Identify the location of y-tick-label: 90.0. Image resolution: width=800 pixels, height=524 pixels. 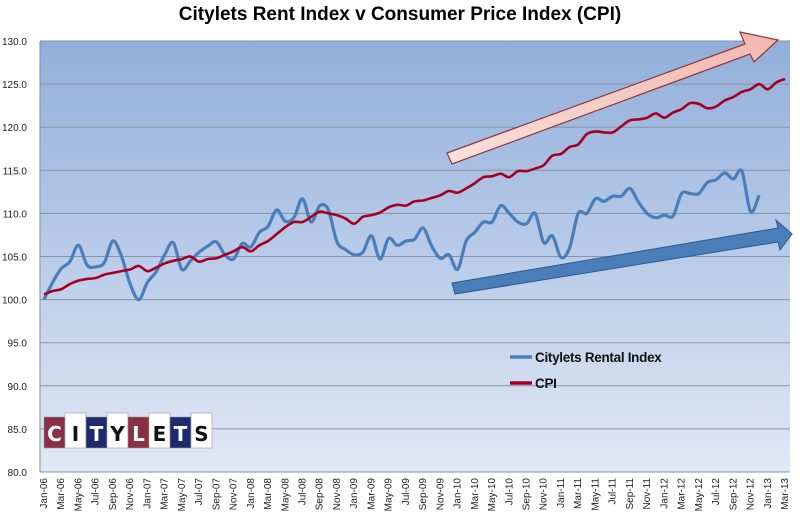
(18, 387).